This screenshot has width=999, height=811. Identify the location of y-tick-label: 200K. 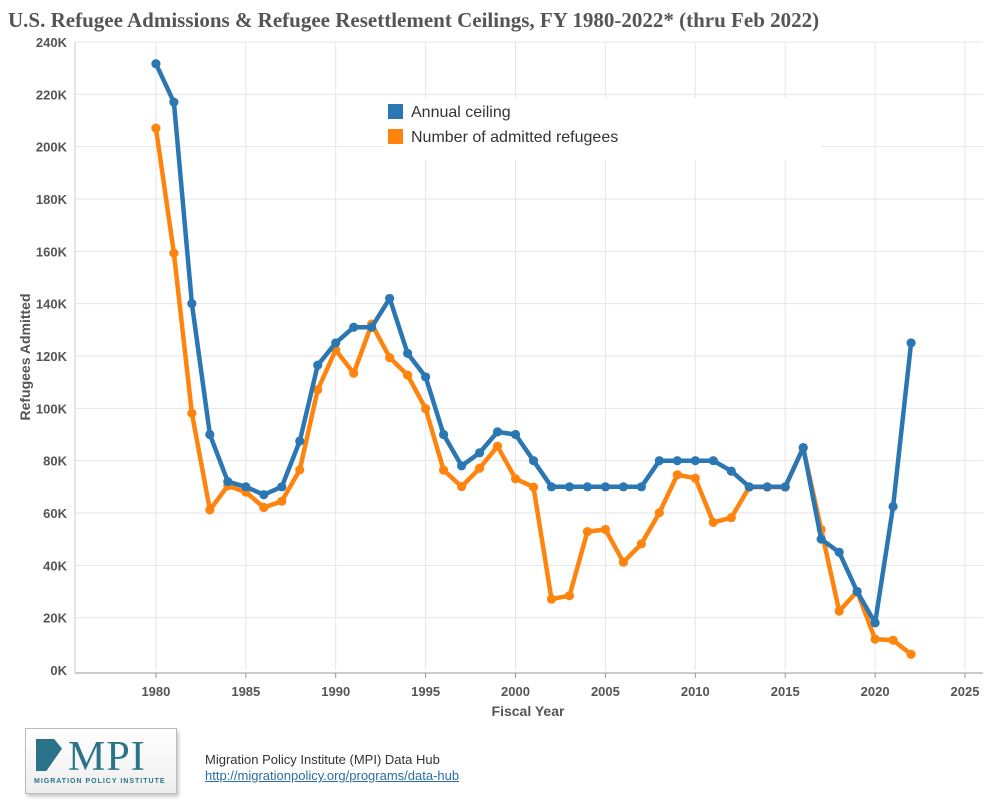
(52, 147).